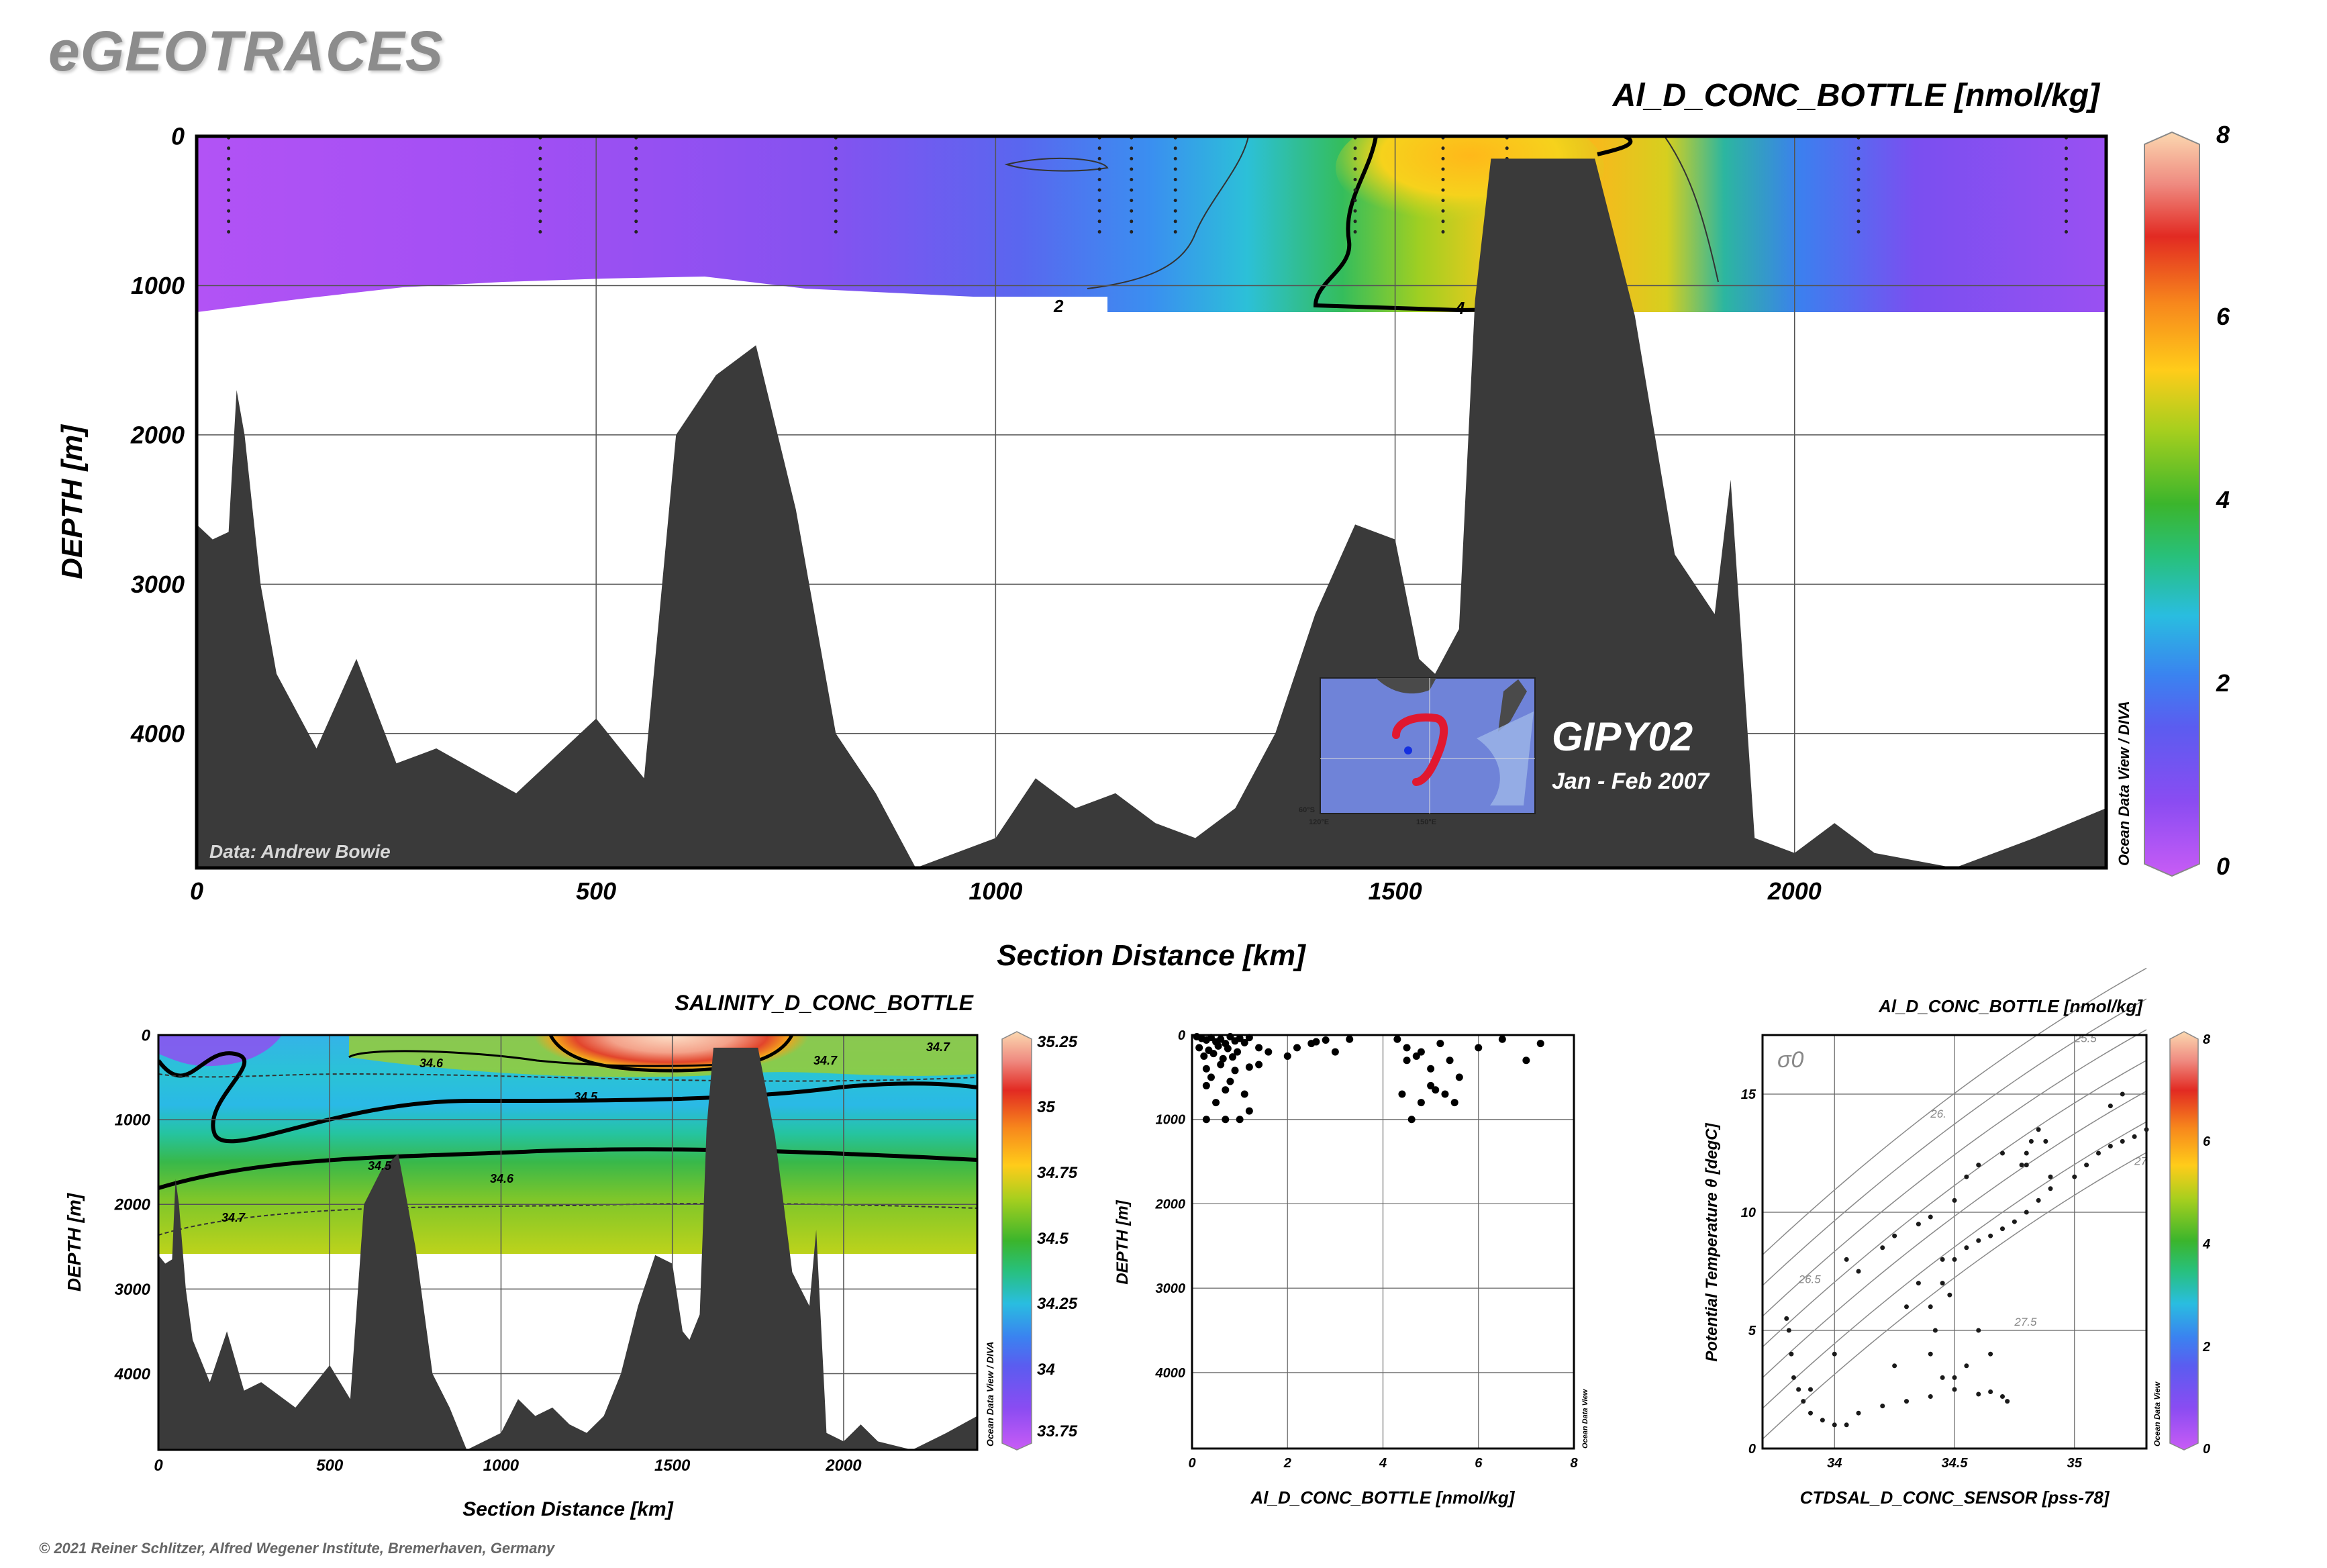 The height and width of the screenshot is (1568, 2327). What do you see at coordinates (2075, 1464) in the screenshot?
I see `x-tick-label: 35` at bounding box center [2075, 1464].